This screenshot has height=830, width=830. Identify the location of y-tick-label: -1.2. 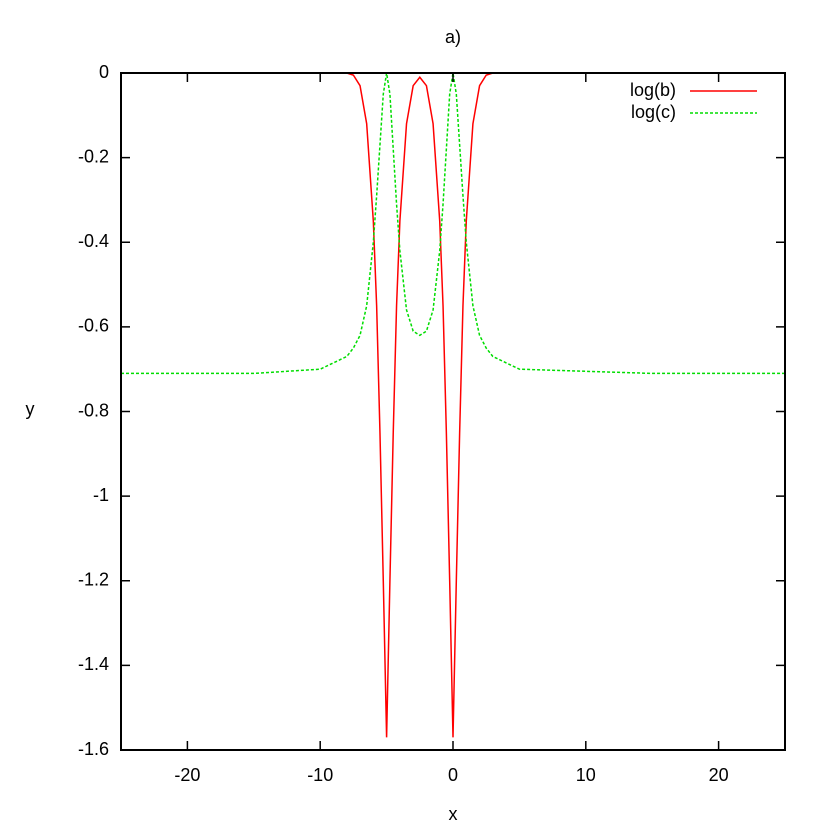
(93, 580).